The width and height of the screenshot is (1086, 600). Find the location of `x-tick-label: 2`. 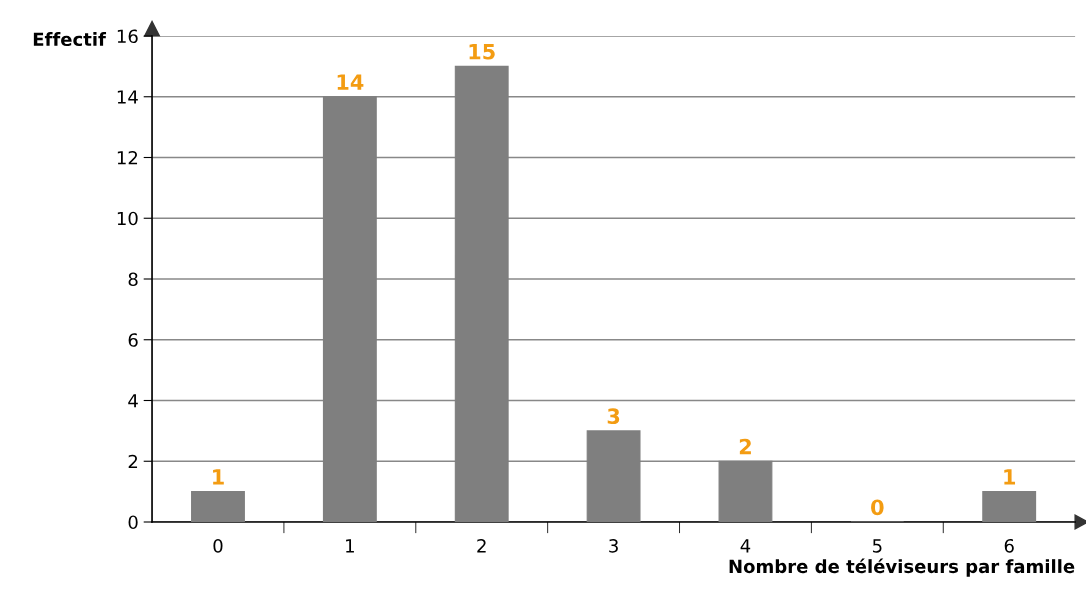

x-tick-label: 2 is located at coordinates (481, 545).